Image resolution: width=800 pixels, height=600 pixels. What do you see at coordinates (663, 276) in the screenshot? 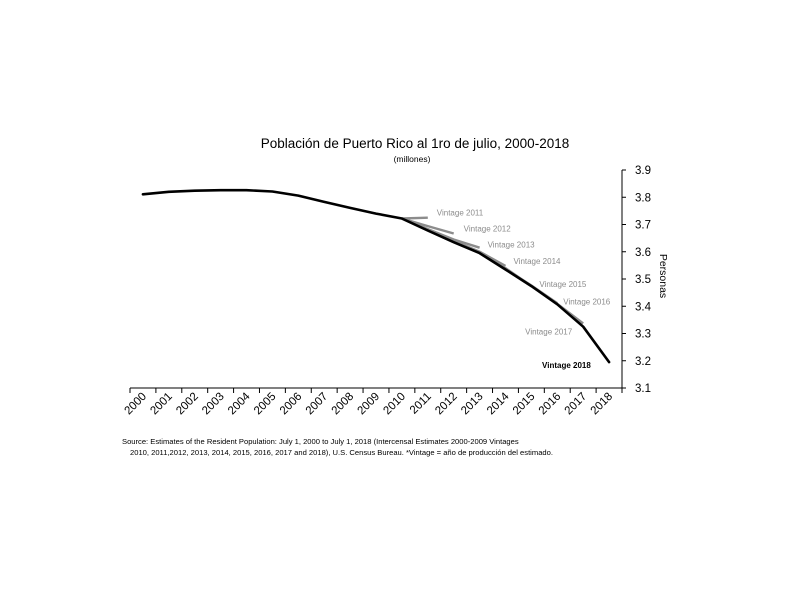
I see `y-axis-label: Personas` at bounding box center [663, 276].